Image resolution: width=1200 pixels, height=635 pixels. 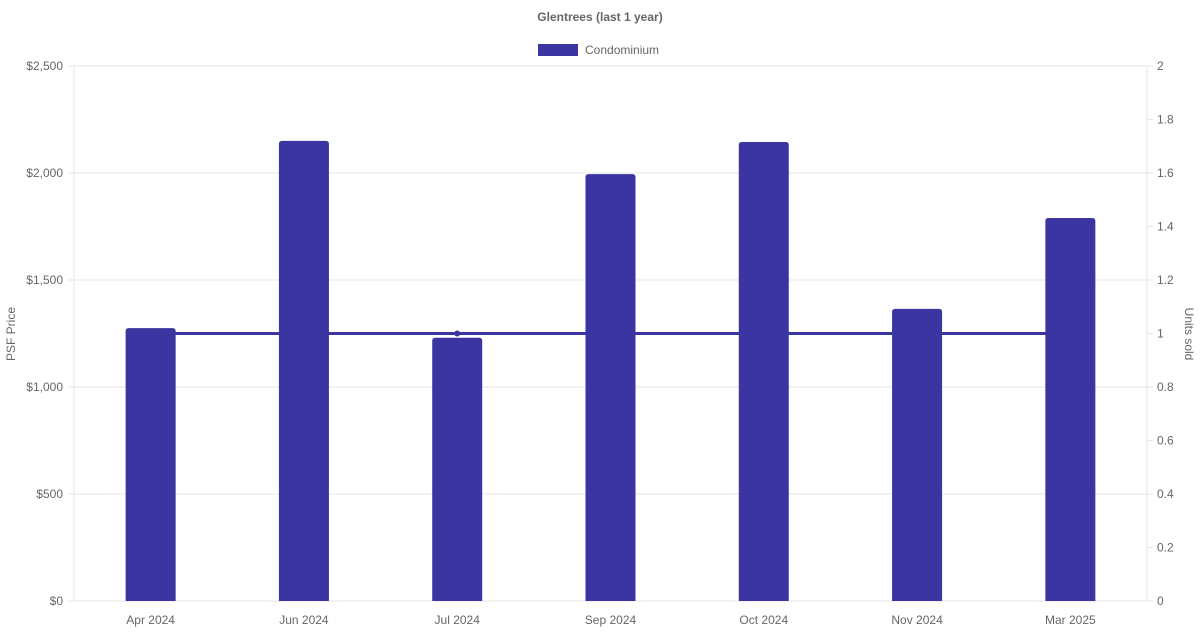 I want to click on y-right-axis-label: Units sold, so click(x=1189, y=334).